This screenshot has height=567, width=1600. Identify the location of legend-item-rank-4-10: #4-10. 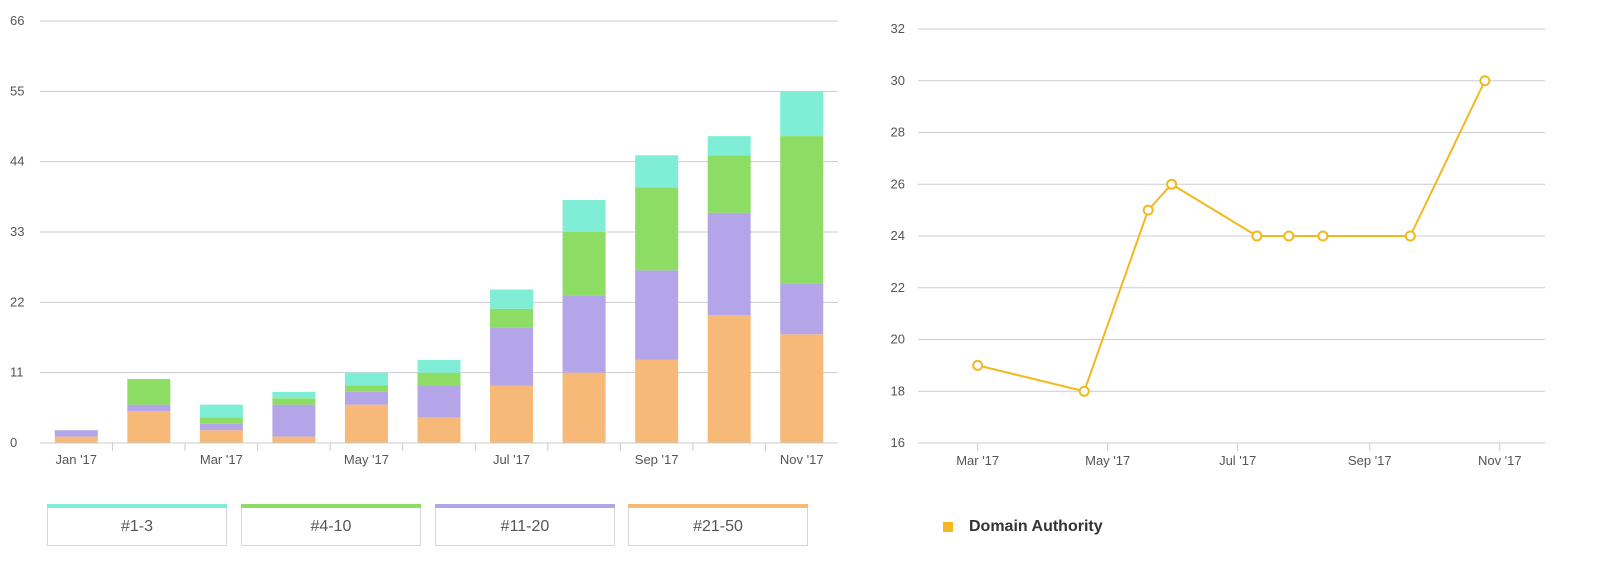
(331, 525).